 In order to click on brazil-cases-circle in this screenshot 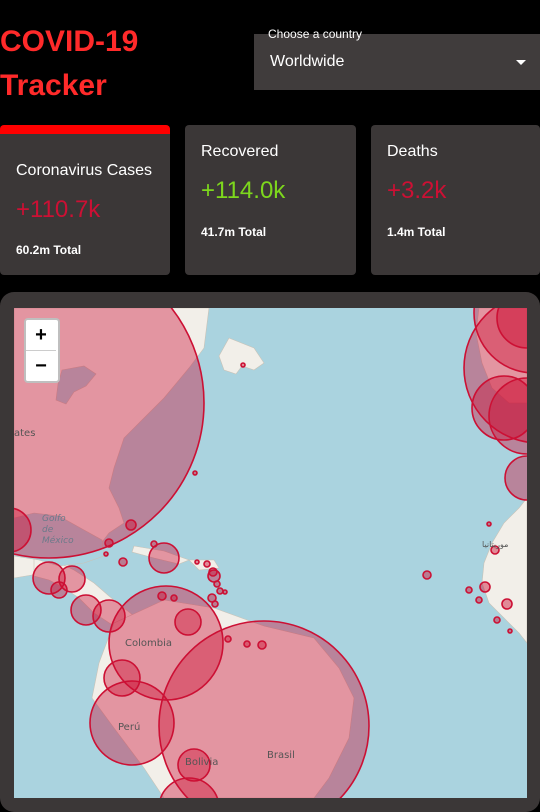, I will do `click(264, 709)`.